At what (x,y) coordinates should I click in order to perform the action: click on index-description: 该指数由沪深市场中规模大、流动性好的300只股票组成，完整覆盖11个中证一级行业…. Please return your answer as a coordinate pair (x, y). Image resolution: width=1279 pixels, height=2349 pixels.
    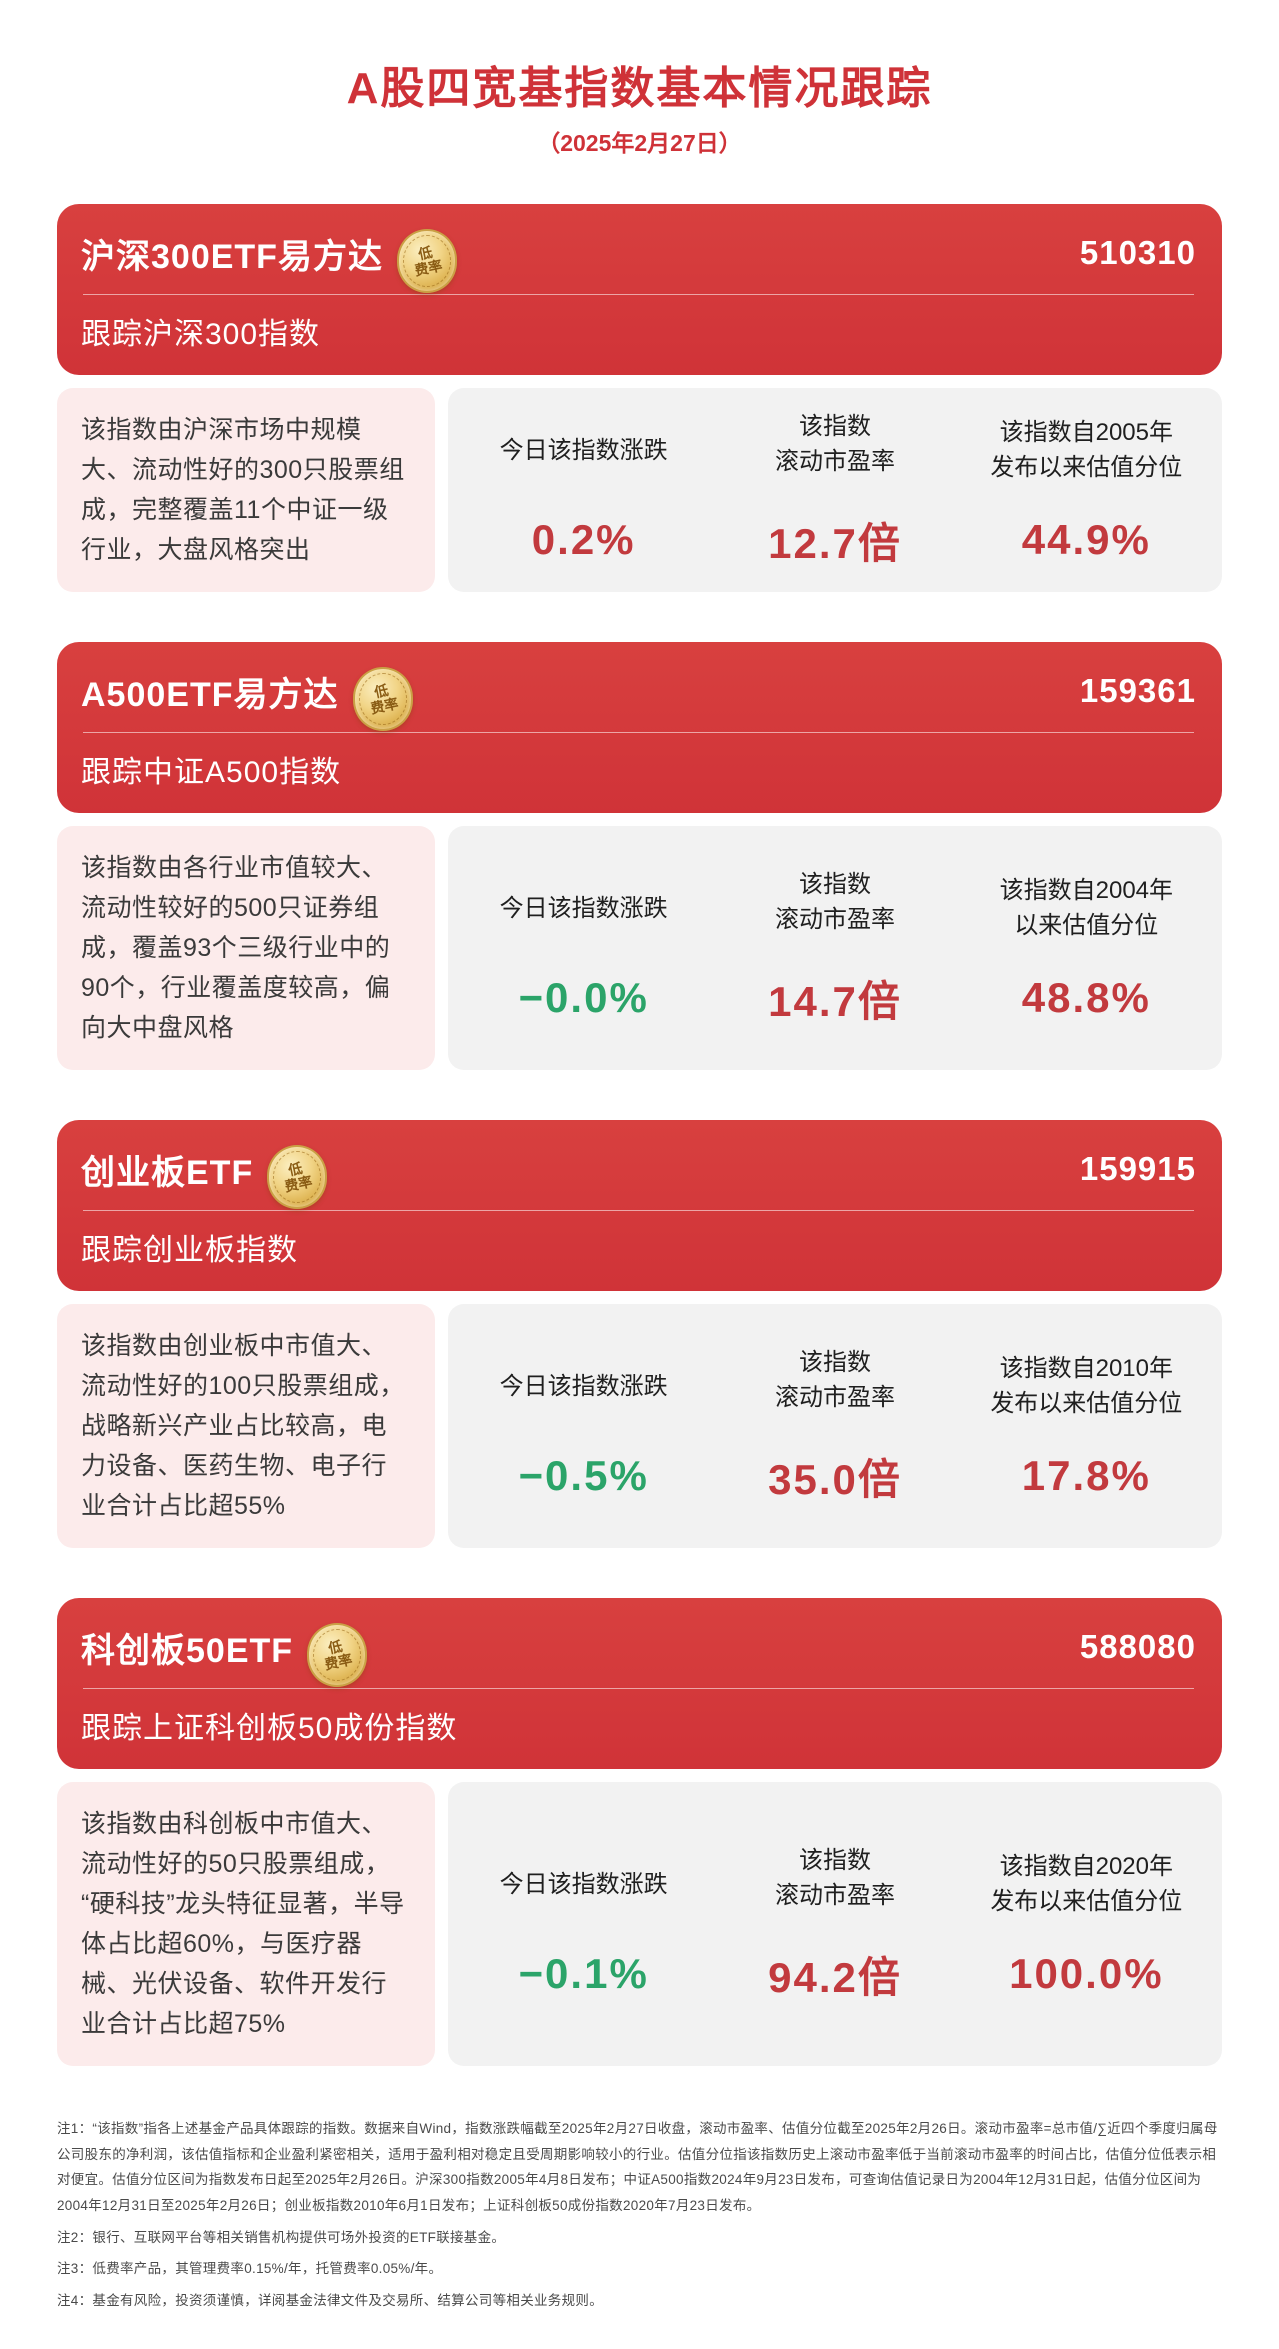
    Looking at the image, I should click on (246, 490).